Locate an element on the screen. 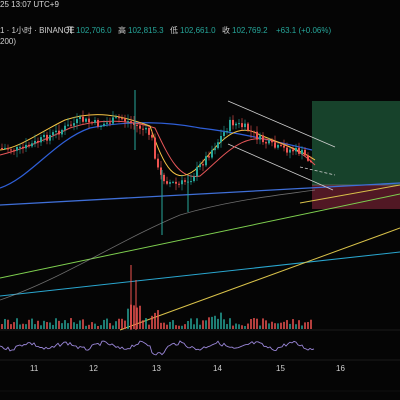 The width and height of the screenshot is (400, 400). low-label: 低 is located at coordinates (174, 31).